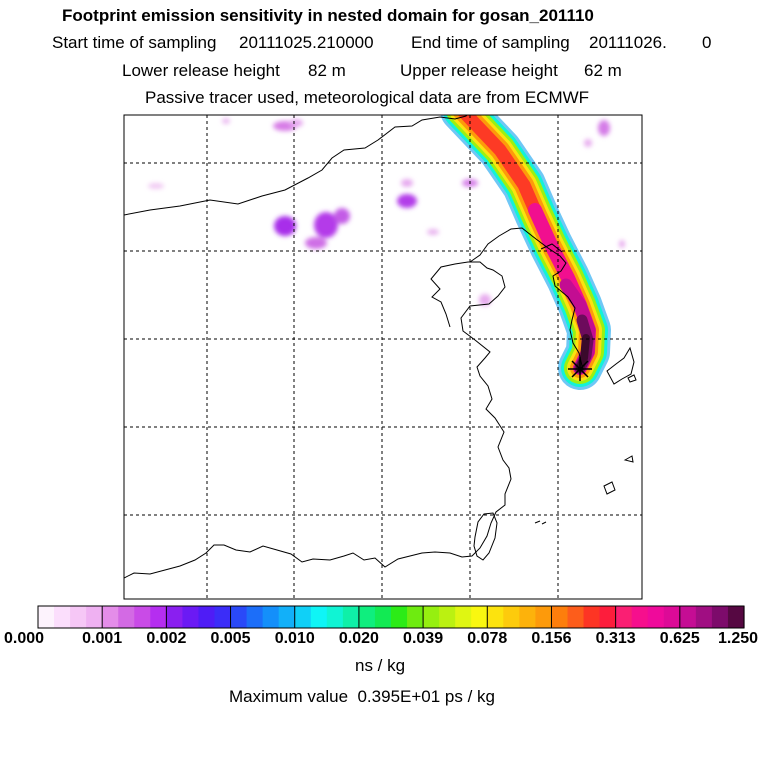 This screenshot has width=768, height=768. I want to click on receptor-marker, so click(580, 369).